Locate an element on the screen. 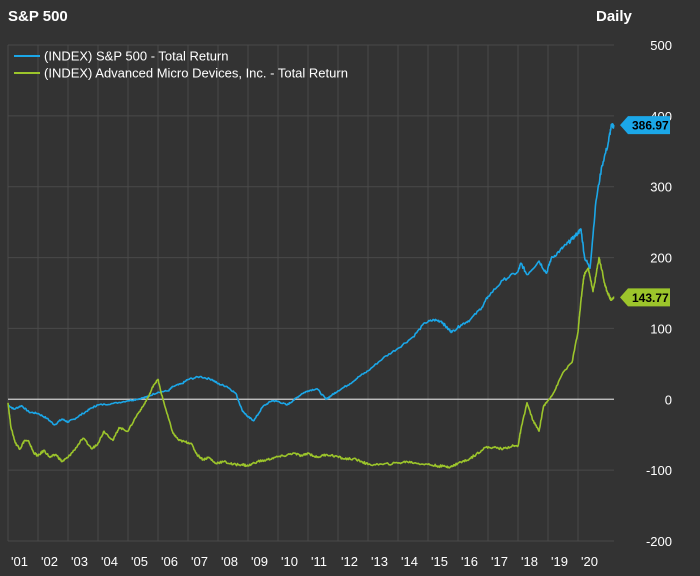 The width and height of the screenshot is (700, 576). x-tick-label: '13 is located at coordinates (379, 561).